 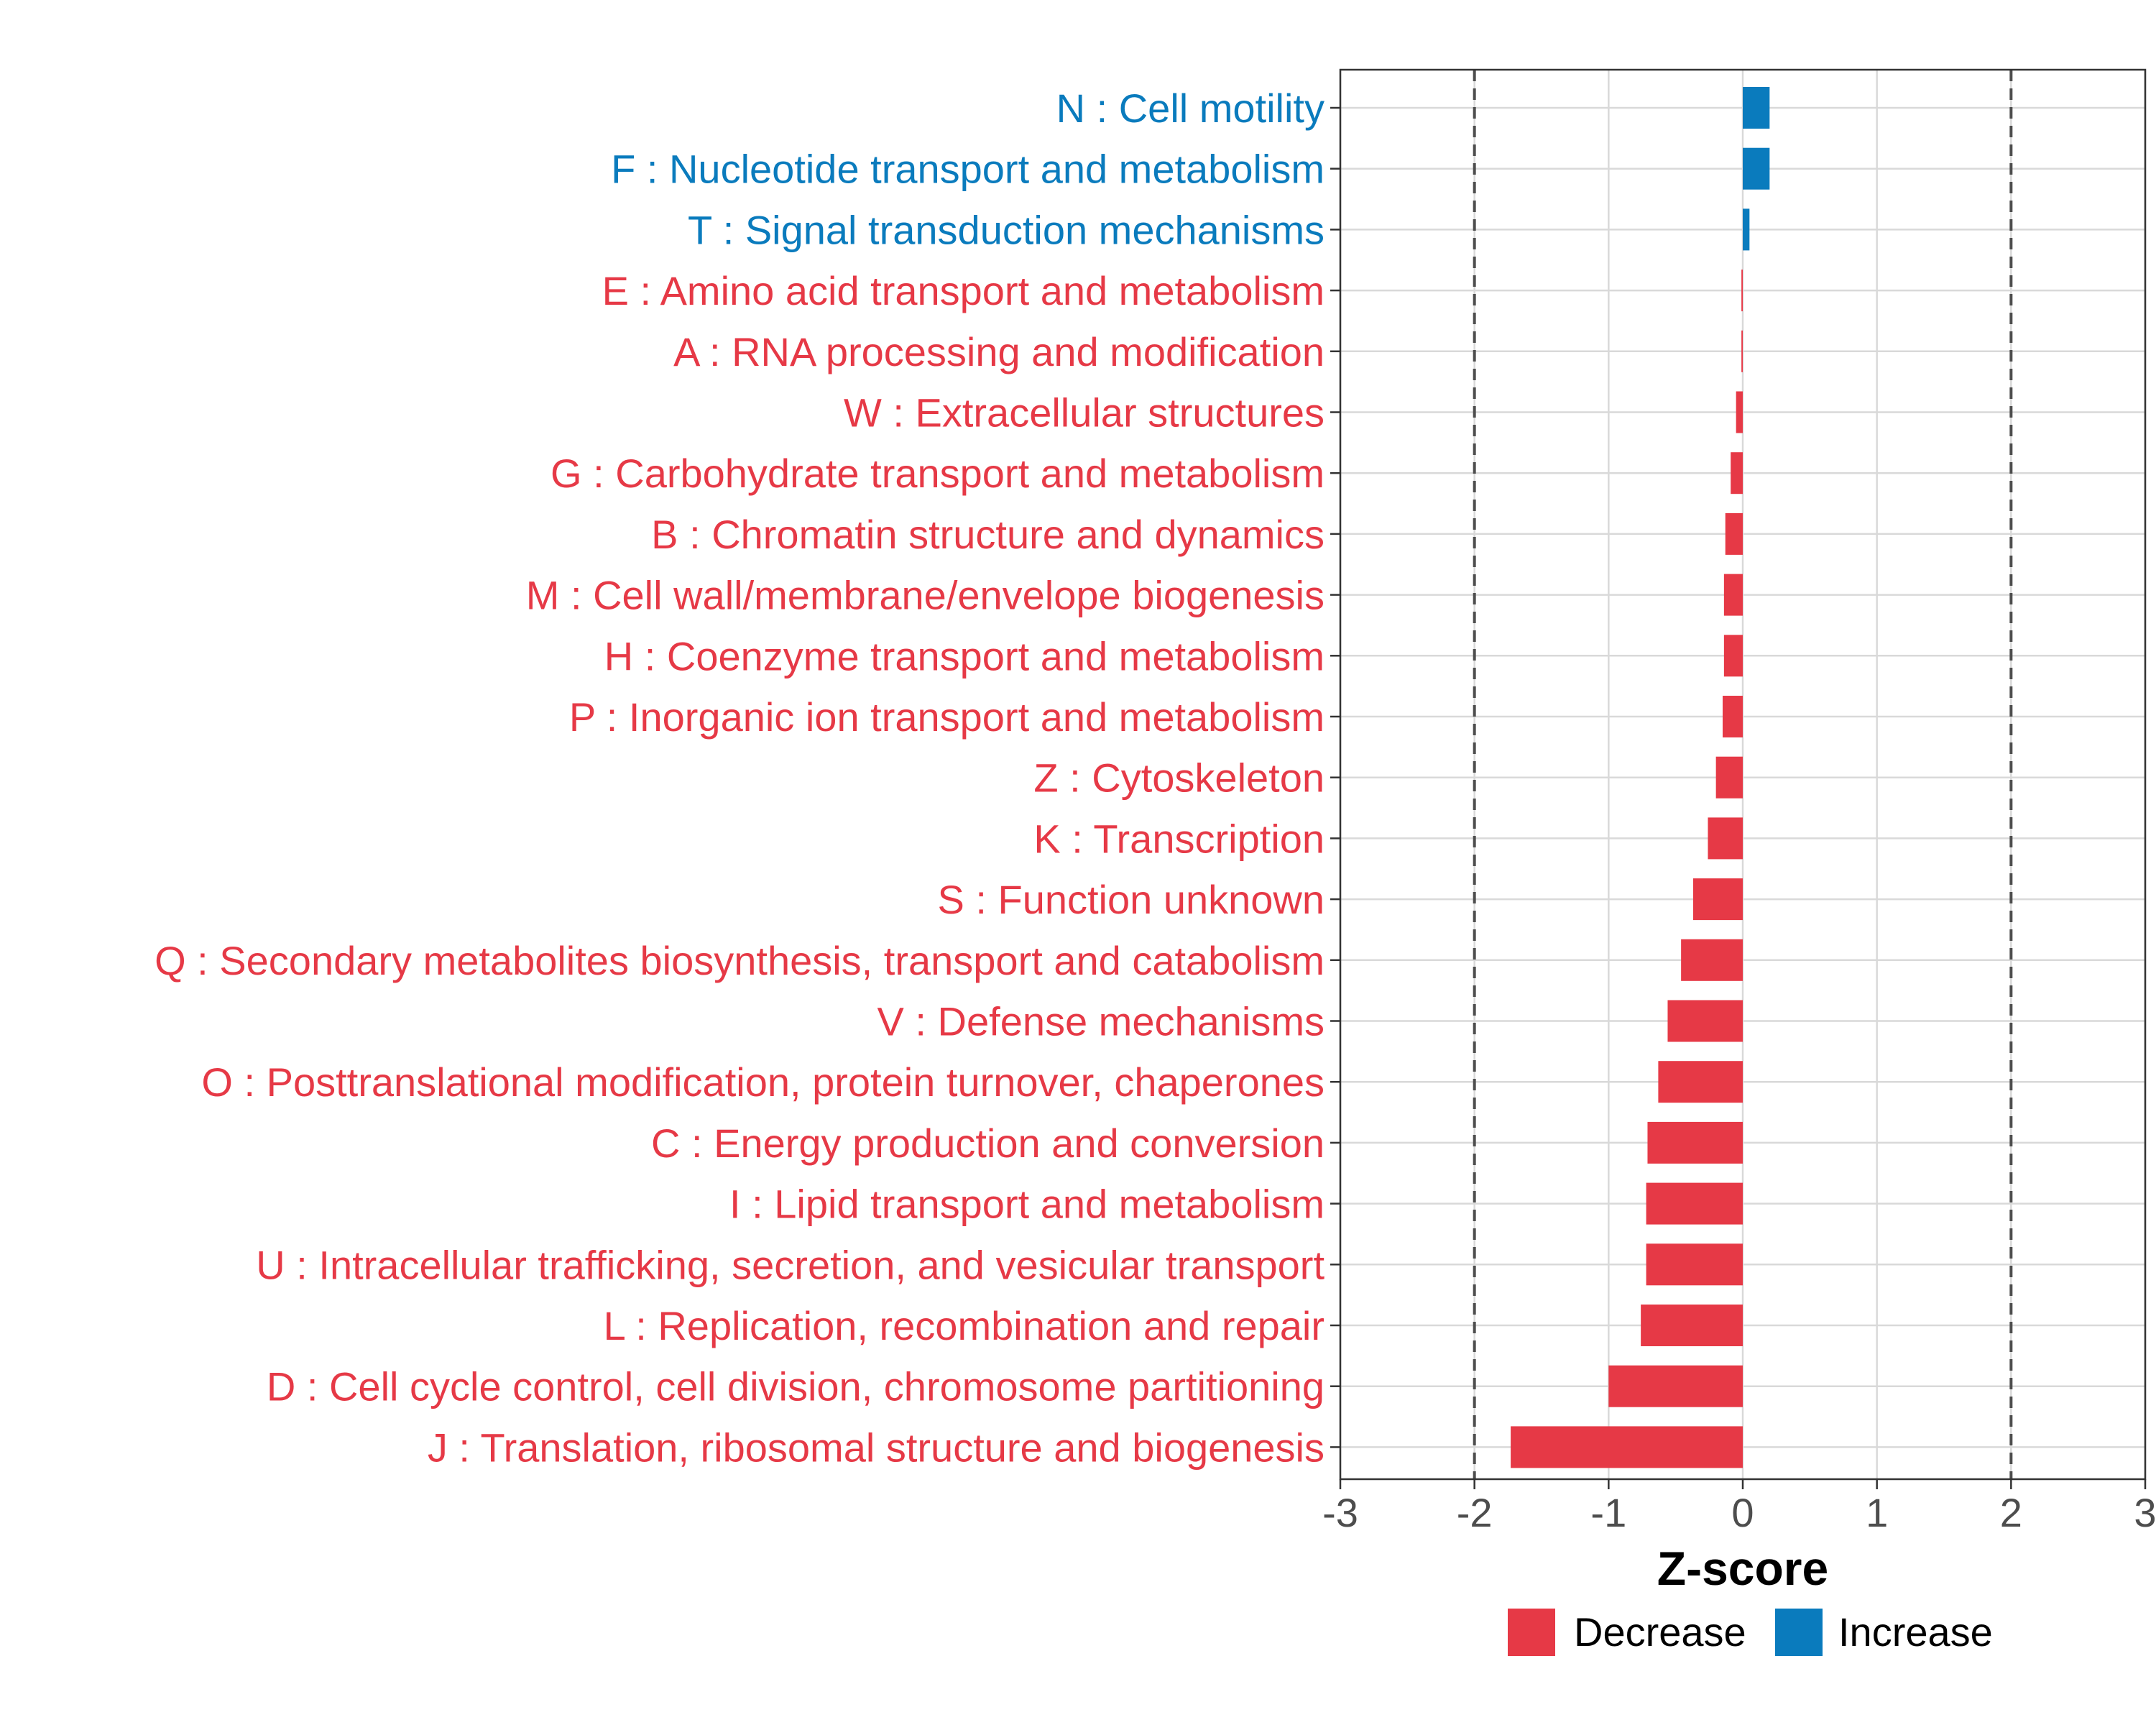 What do you see at coordinates (1694, 1264) in the screenshot?
I see `bar-u` at bounding box center [1694, 1264].